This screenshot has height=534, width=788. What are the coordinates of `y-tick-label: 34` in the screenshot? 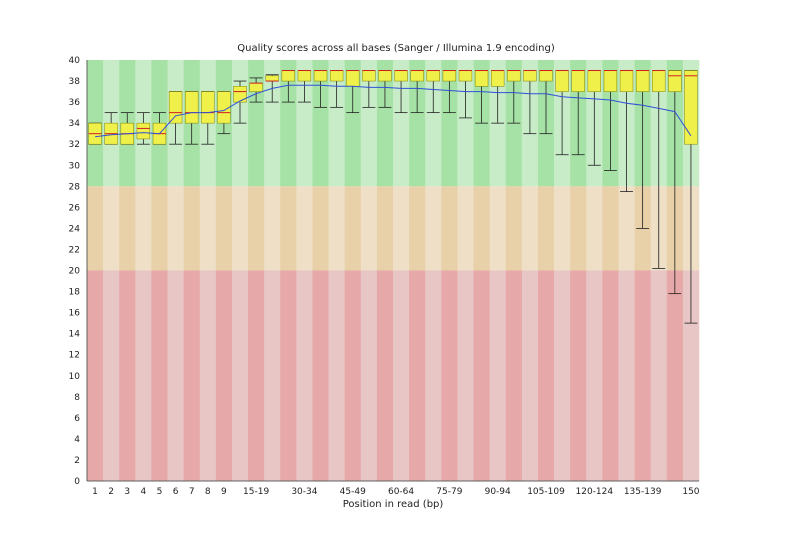 It's located at (75, 124).